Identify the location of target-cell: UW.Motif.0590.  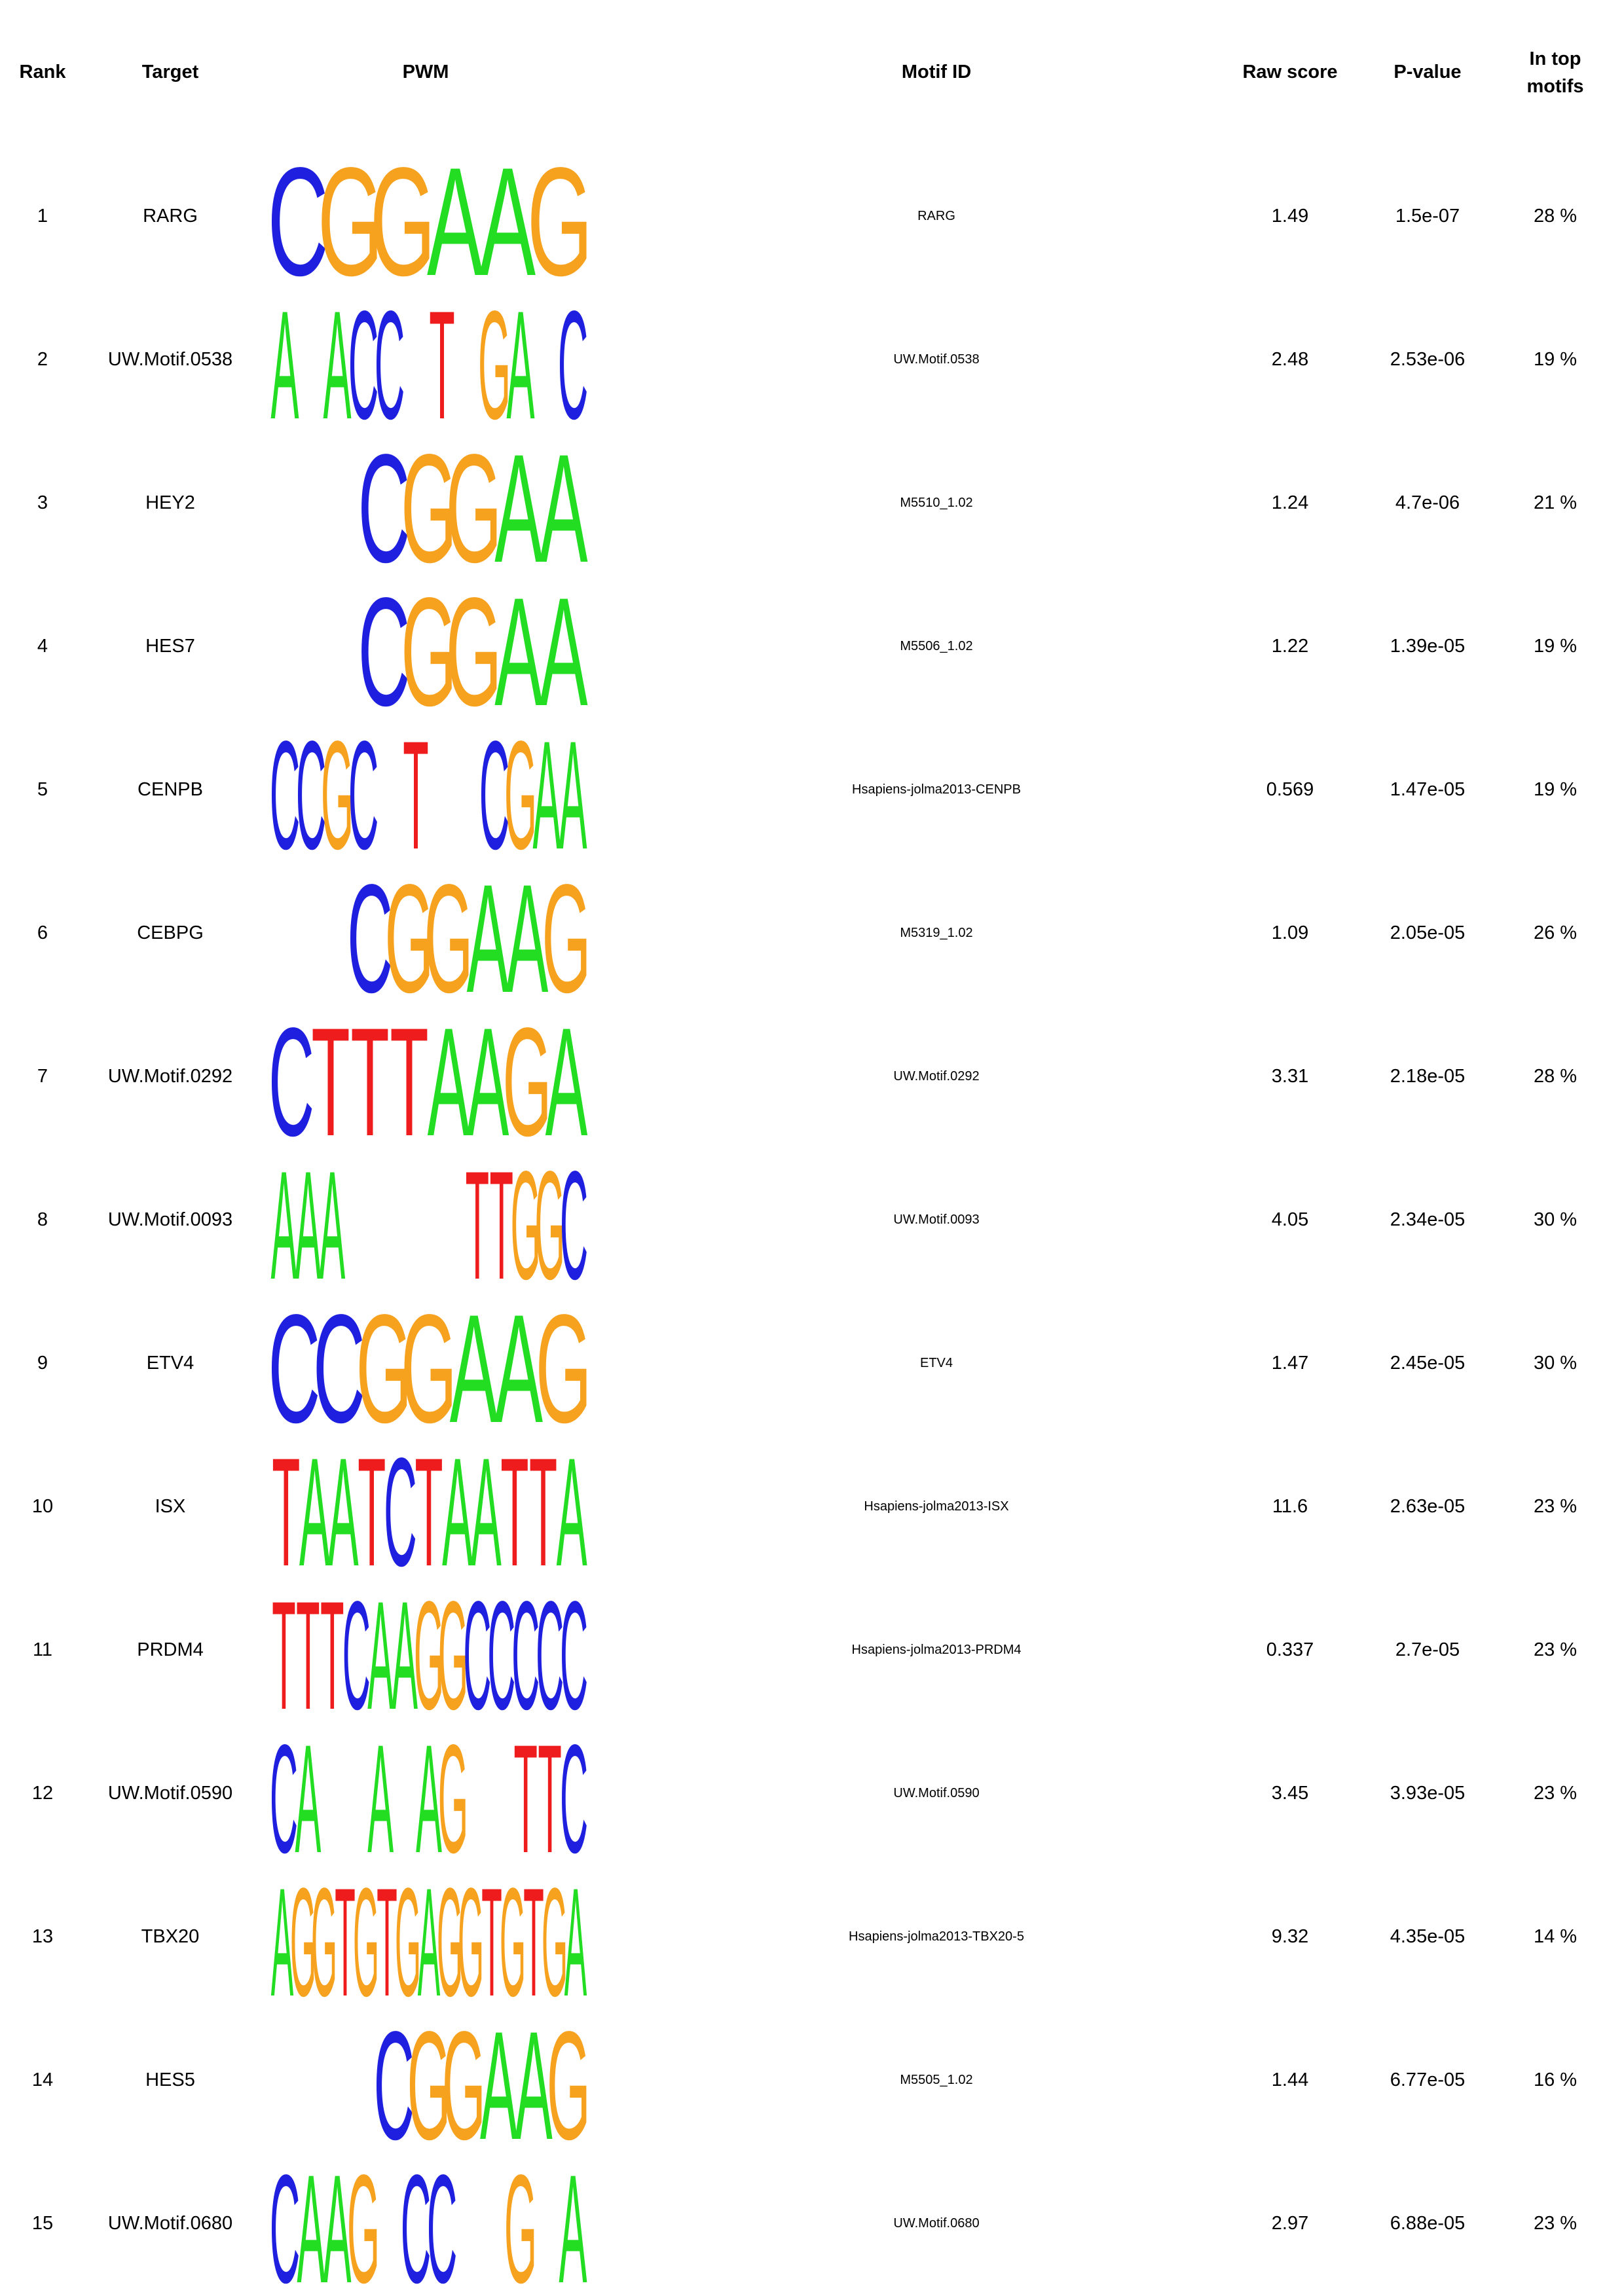
(170, 1793).